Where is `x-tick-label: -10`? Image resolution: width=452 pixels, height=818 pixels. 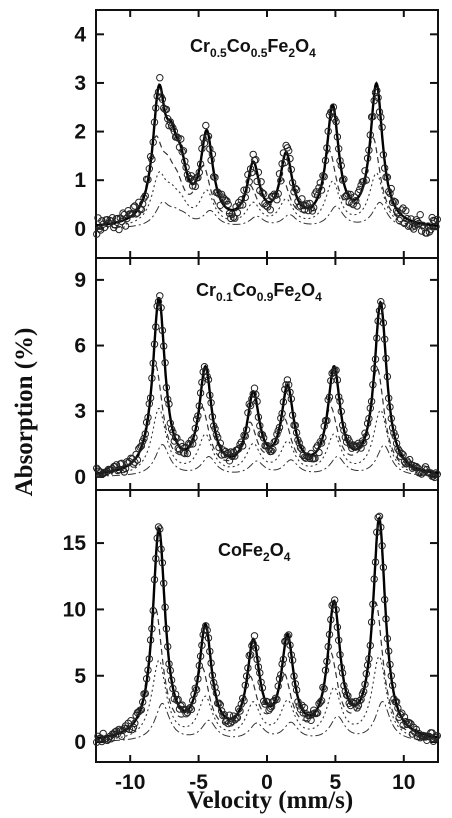
x-tick-label: -10 is located at coordinates (130, 782).